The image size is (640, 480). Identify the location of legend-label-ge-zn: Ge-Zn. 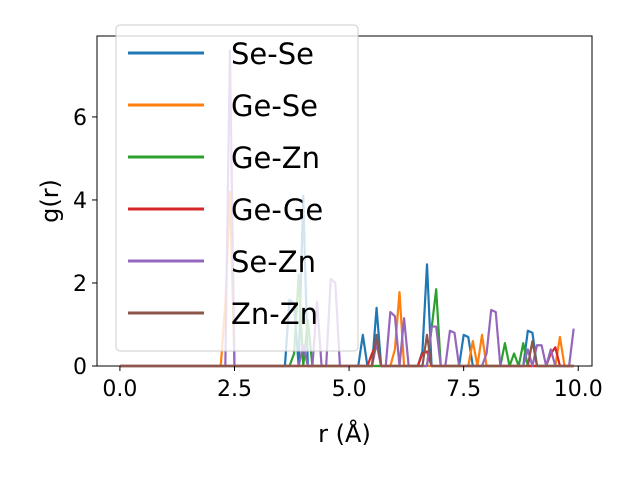
(275, 158).